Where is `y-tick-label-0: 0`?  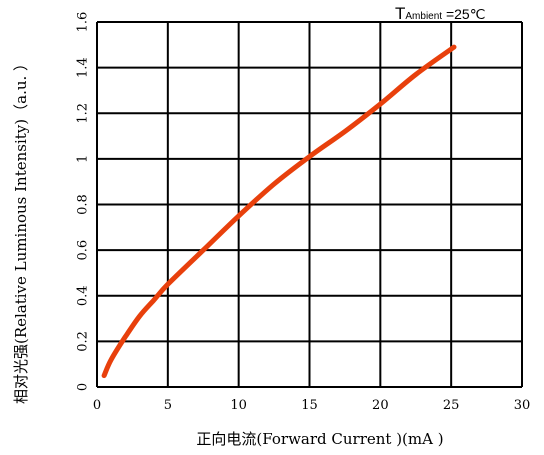 y-tick-label-0: 0 is located at coordinates (83, 387).